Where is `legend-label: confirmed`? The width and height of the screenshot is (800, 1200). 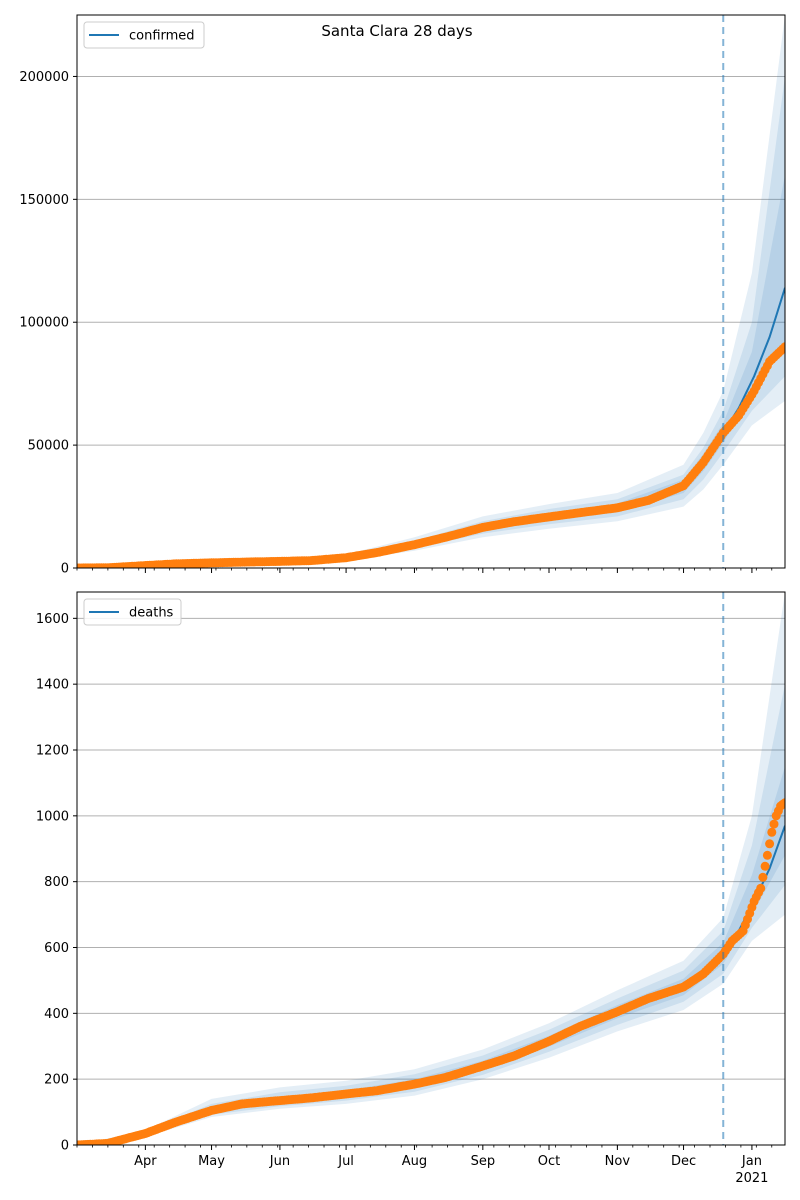 legend-label: confirmed is located at coordinates (162, 36).